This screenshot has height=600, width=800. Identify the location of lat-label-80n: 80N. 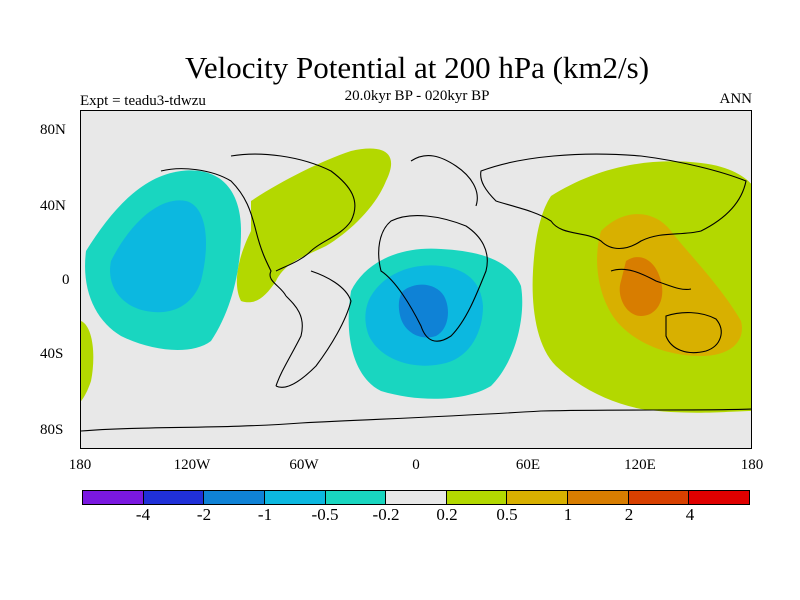
(53, 130).